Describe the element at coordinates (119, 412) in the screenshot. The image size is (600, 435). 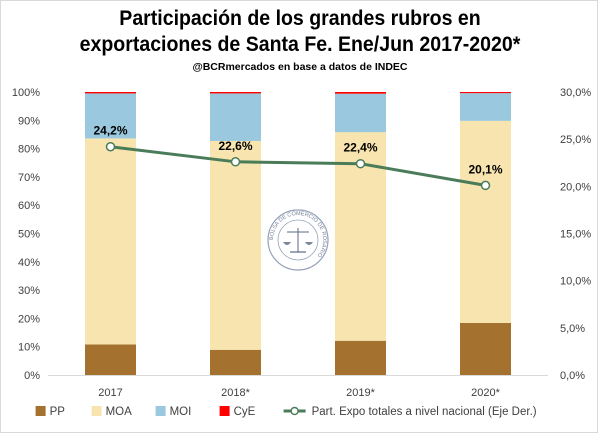
I see `legend-label-moa: MOA` at that location.